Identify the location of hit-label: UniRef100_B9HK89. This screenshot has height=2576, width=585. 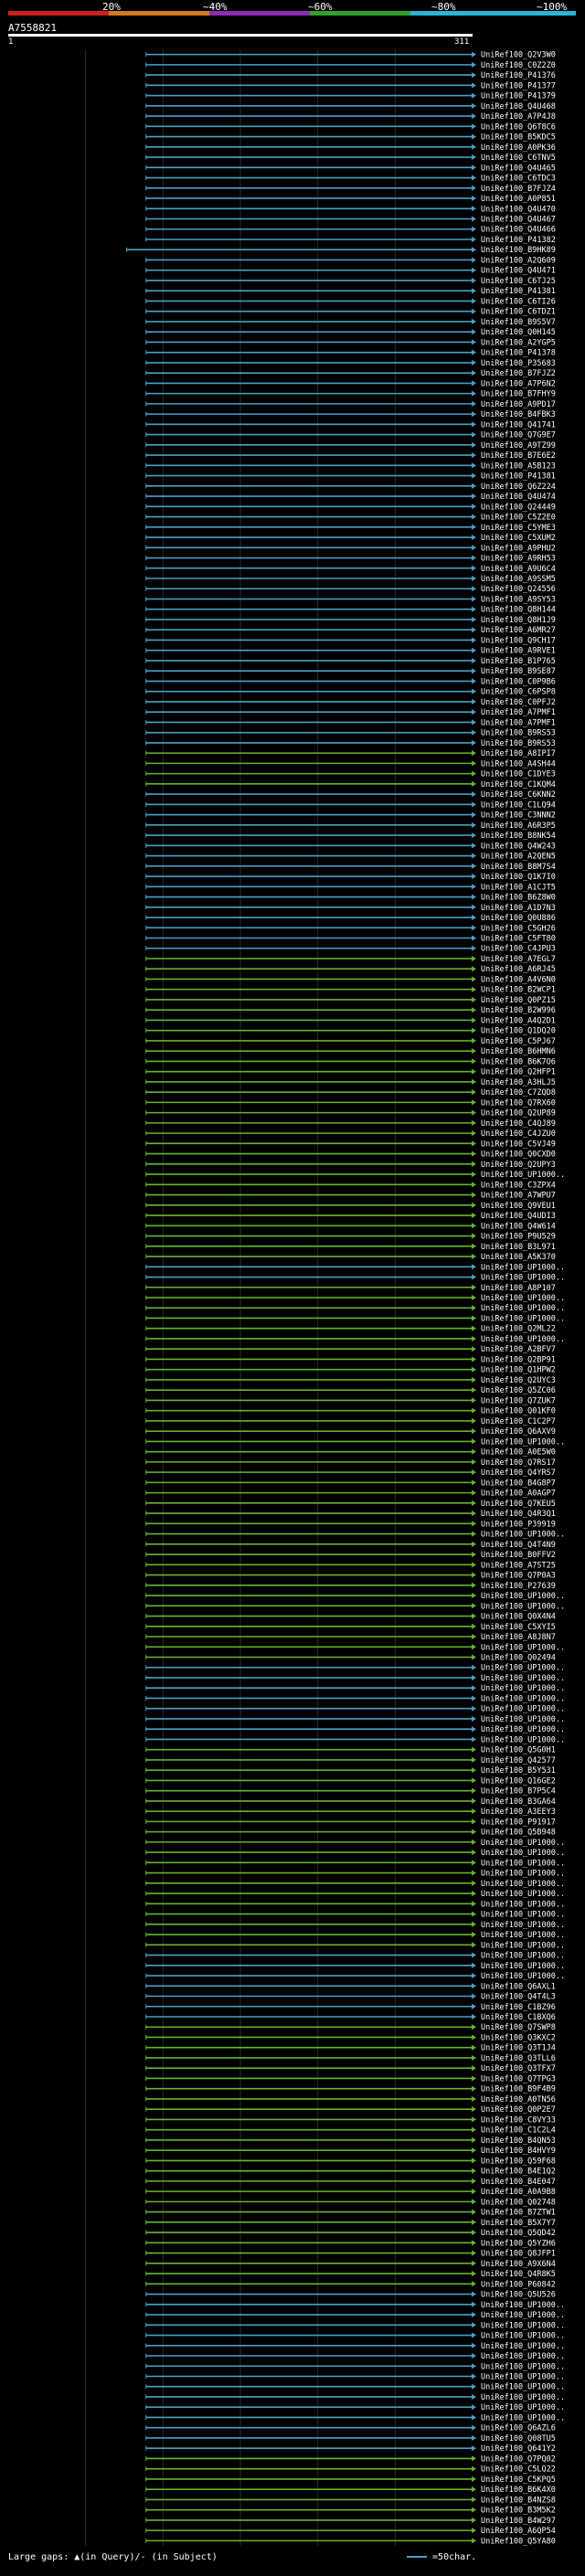
(518, 250).